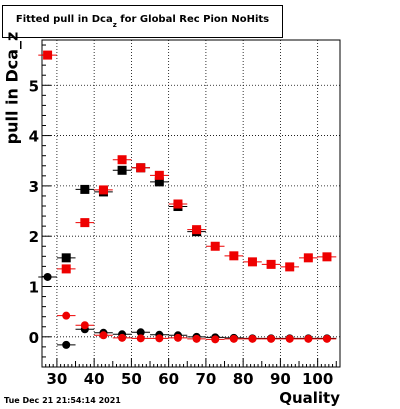 The height and width of the screenshot is (409, 400). What do you see at coordinates (94, 379) in the screenshot?
I see `x-tick-label: 40` at bounding box center [94, 379].